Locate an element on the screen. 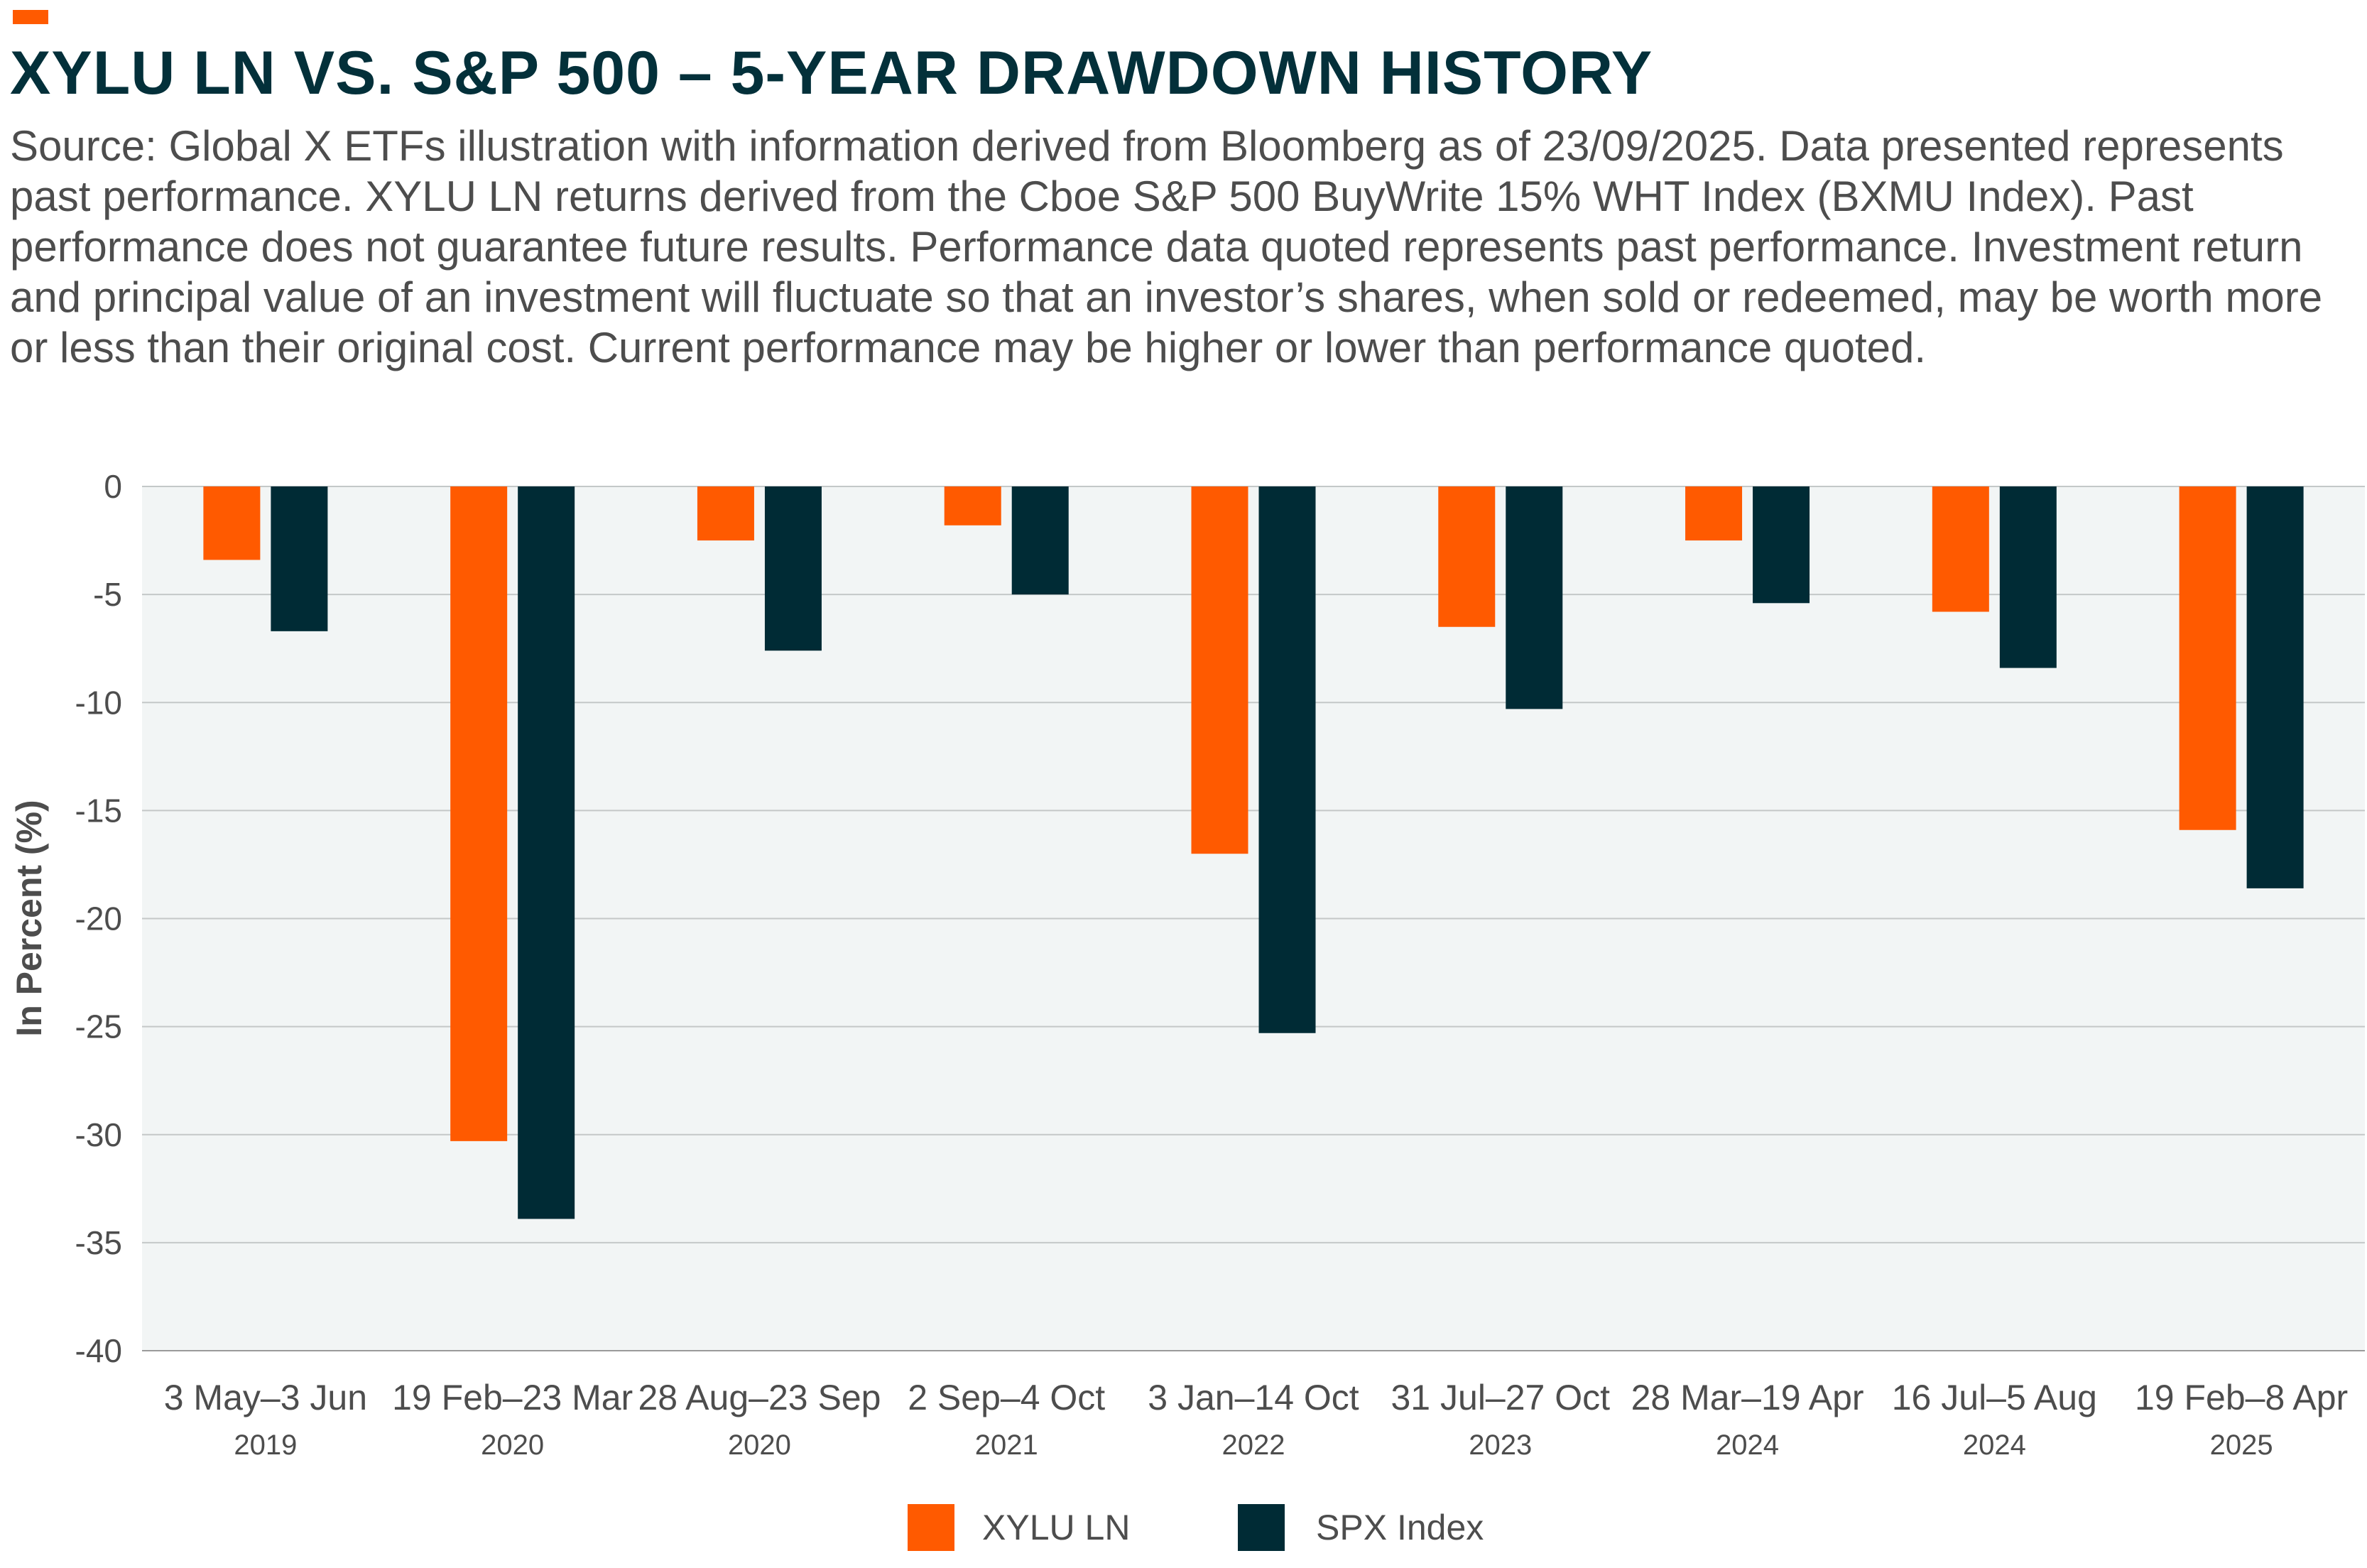  x-category-label: 2 Sep–4 Oct is located at coordinates (1007, 1397).